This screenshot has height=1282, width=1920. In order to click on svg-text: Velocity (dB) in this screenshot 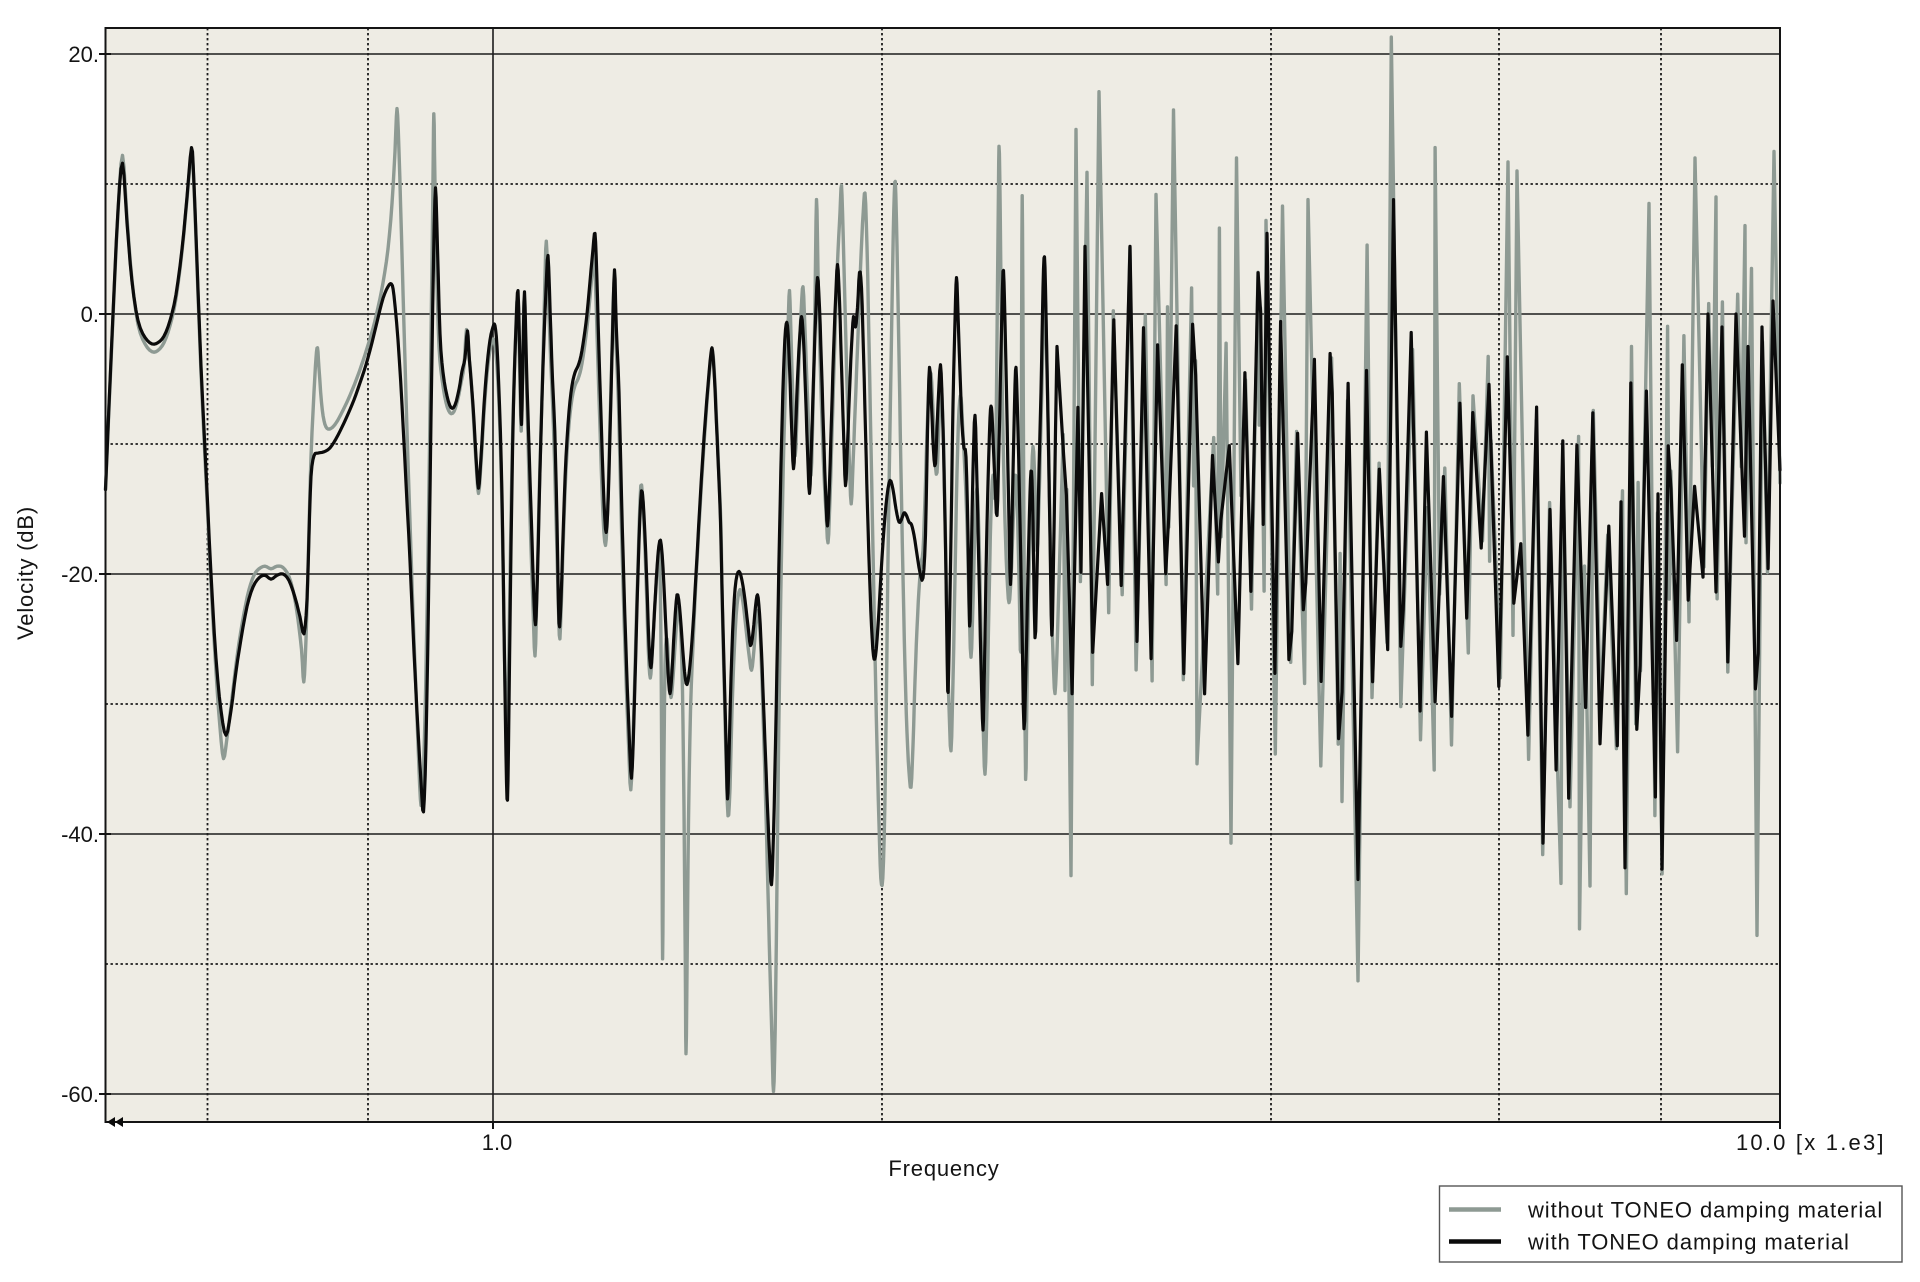, I will do `click(25, 573)`.